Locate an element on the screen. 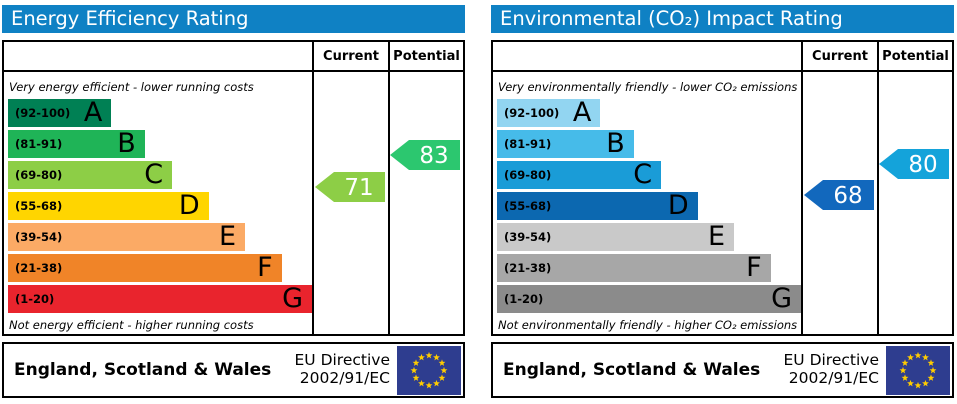 The image size is (957, 404). potential-rating-arrow: 80 is located at coordinates (914, 164).